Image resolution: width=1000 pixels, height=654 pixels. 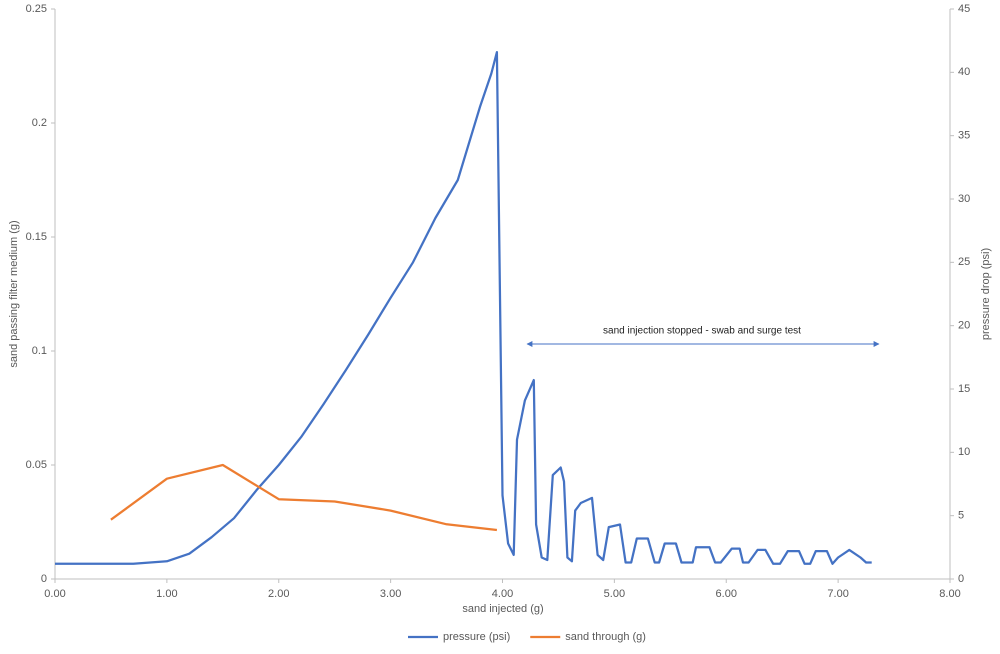 I want to click on x-tick-label: 2.00, so click(x=278, y=594).